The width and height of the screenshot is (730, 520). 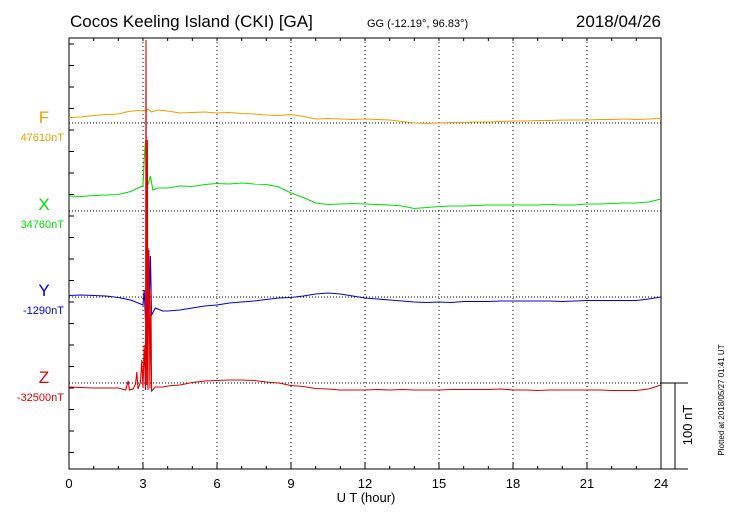 What do you see at coordinates (44, 377) in the screenshot?
I see `series-label-z: Z` at bounding box center [44, 377].